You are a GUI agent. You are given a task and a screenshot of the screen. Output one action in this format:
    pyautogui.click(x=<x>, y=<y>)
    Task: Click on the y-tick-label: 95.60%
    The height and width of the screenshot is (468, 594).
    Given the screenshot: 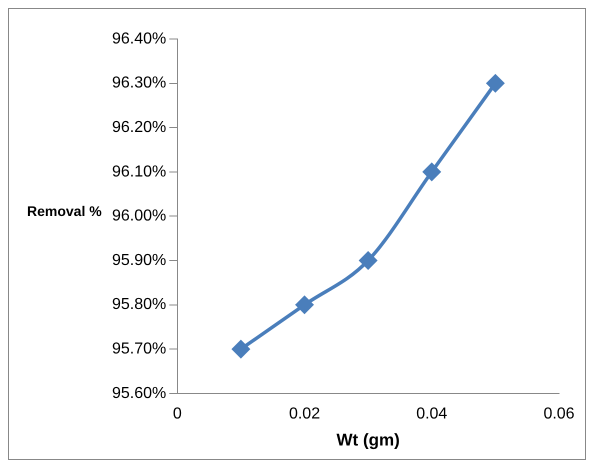 What is the action you would take?
    pyautogui.click(x=139, y=393)
    